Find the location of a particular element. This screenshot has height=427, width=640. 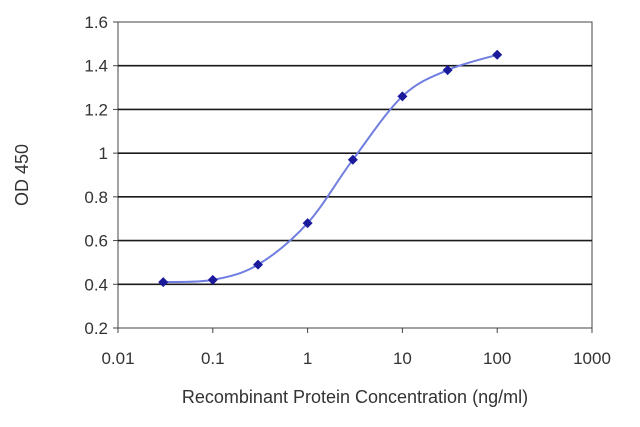

y-tick-labels: 0.2 0.4 0.6 0.8 1 1.2 1.4 1.6 is located at coordinates (101, 175).